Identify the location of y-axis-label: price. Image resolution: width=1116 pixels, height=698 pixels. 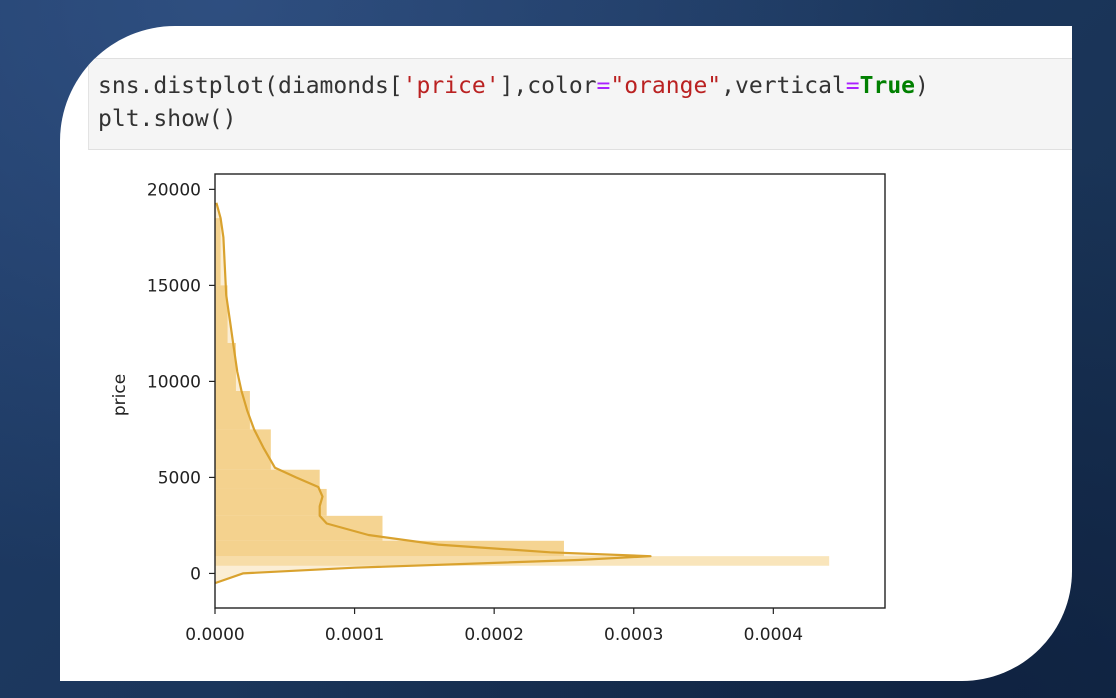
(120, 395).